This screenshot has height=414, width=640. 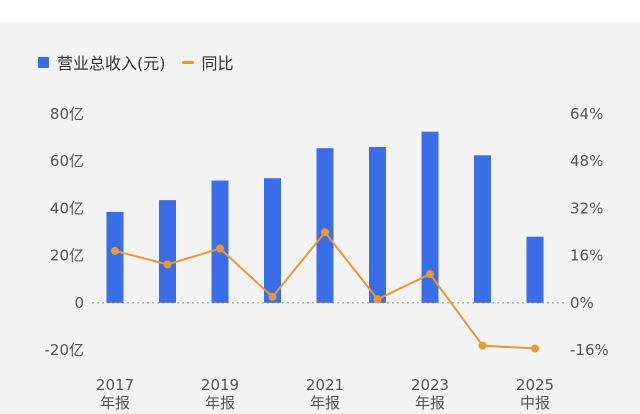 I want to click on x-tick-label-year: 2017, so click(x=115, y=385).